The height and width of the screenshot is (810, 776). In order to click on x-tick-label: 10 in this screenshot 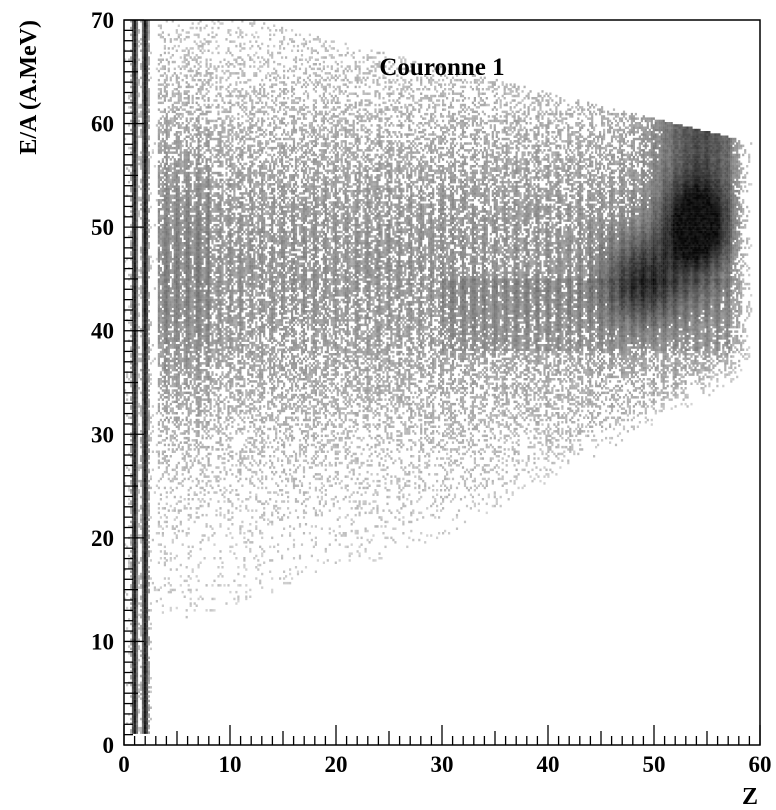, I will do `click(230, 764)`.